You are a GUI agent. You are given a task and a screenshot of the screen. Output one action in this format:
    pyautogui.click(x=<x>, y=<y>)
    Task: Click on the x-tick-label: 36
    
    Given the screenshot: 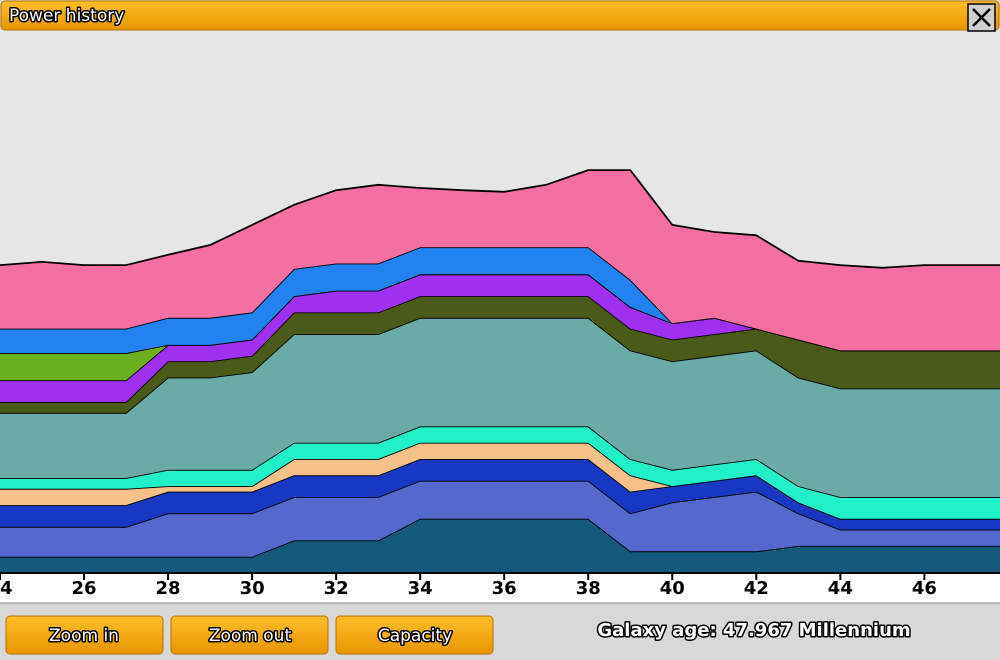 What is the action you would take?
    pyautogui.click(x=504, y=588)
    